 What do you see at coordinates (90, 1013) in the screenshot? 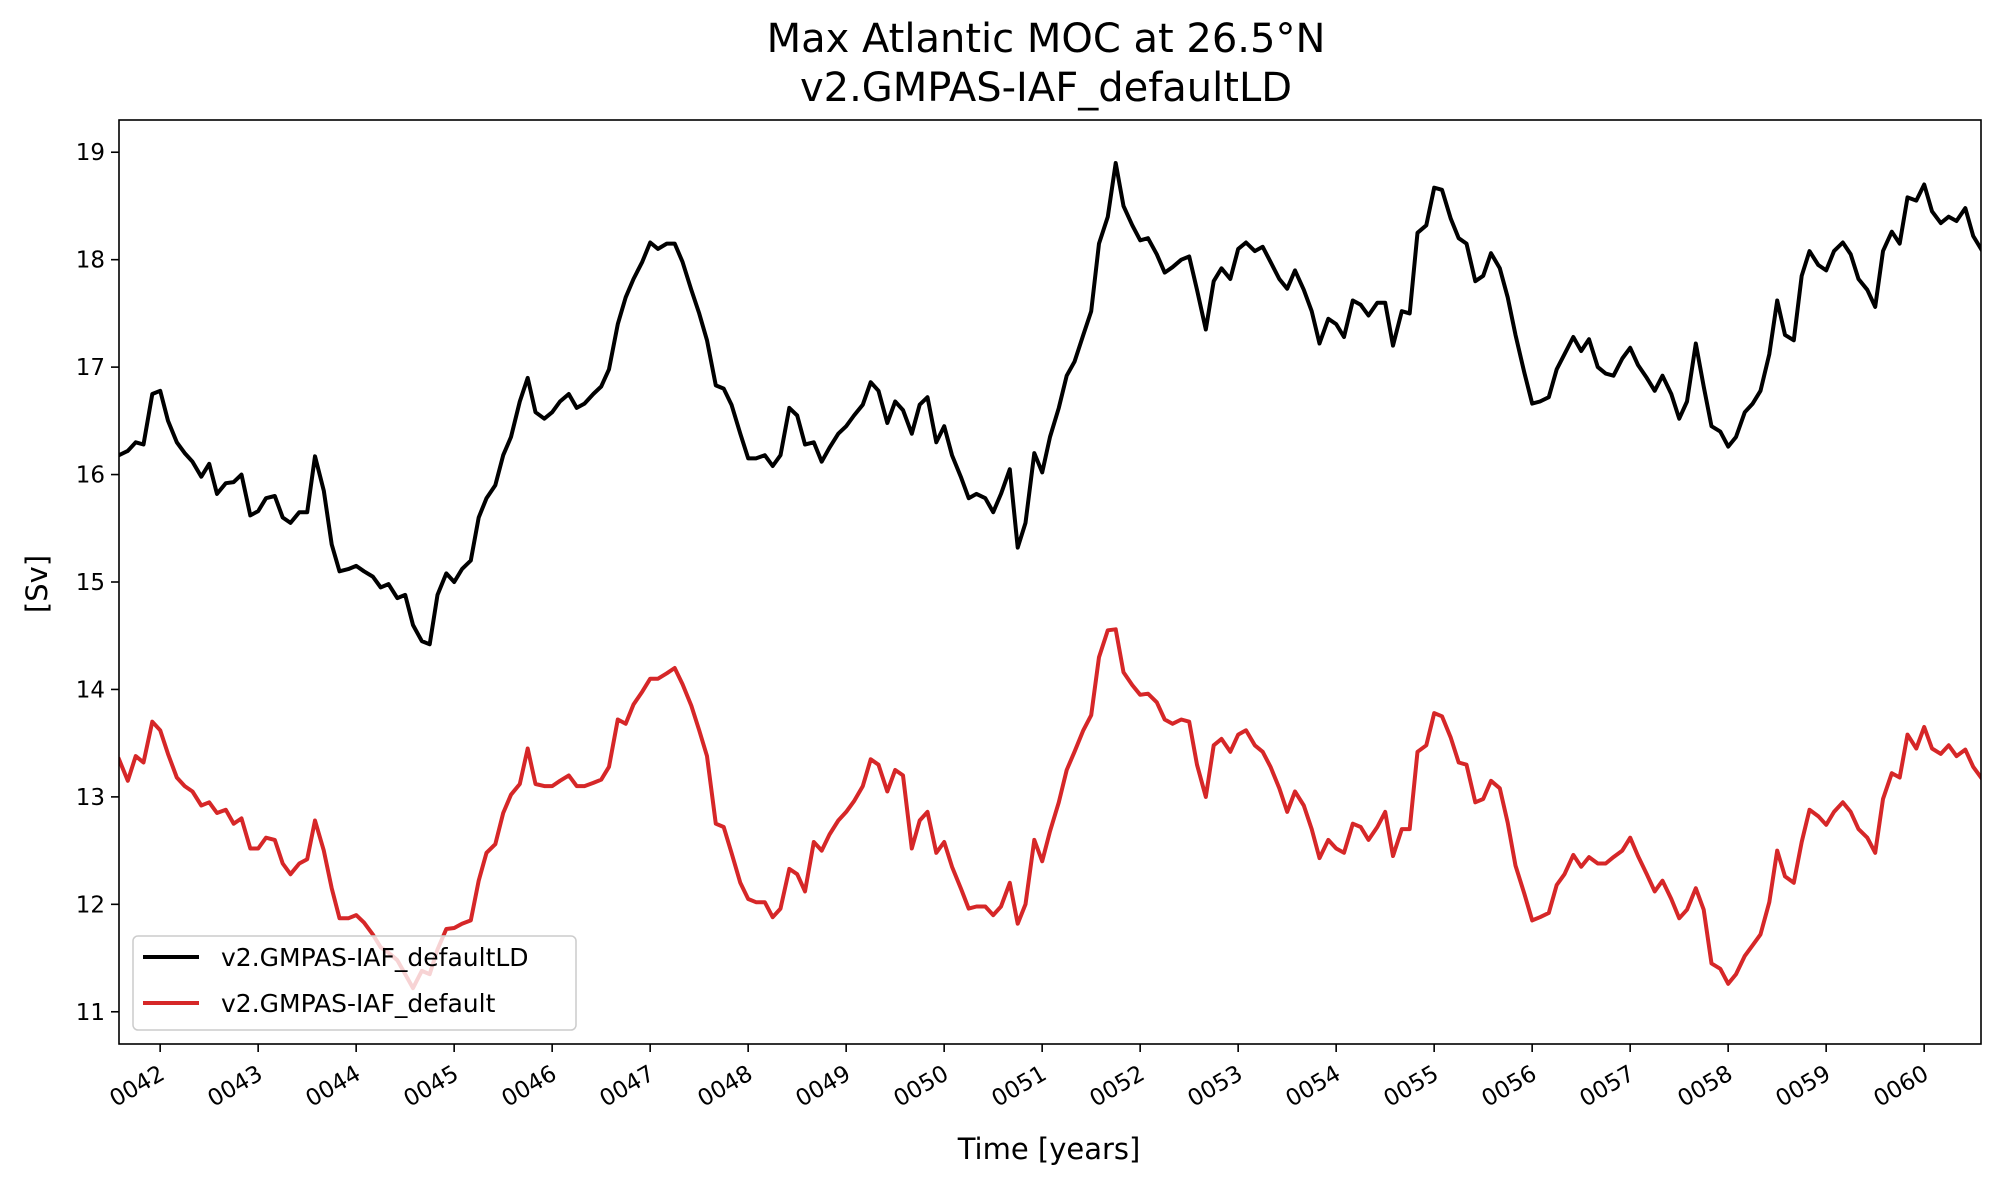
I see `y-tick-label: 11` at bounding box center [90, 1013].